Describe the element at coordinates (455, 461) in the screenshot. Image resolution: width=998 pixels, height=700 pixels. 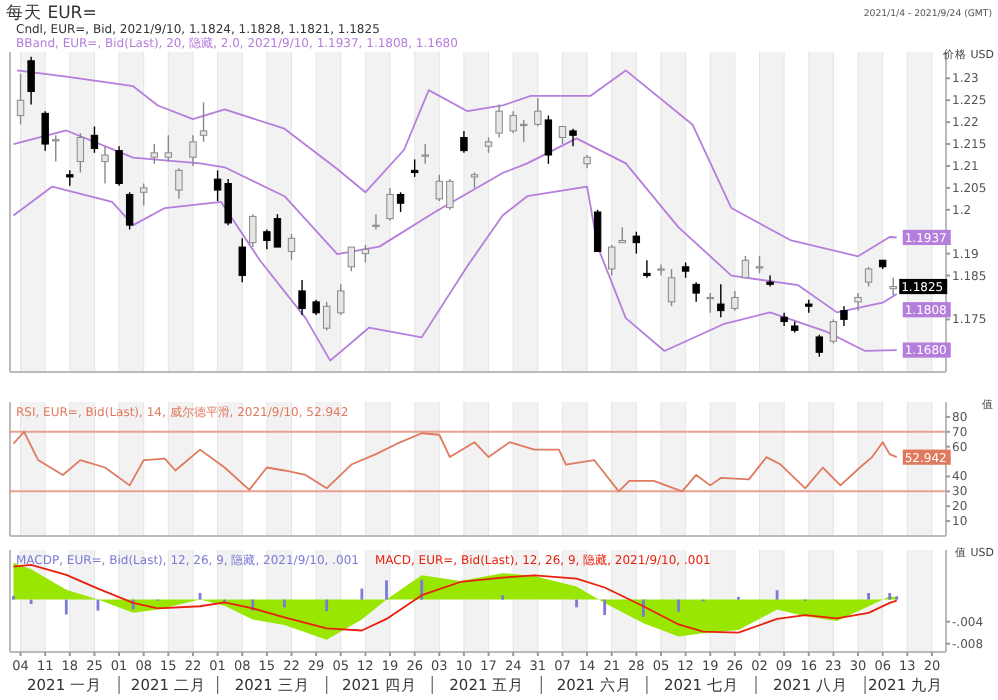
I see `line-series` at that location.